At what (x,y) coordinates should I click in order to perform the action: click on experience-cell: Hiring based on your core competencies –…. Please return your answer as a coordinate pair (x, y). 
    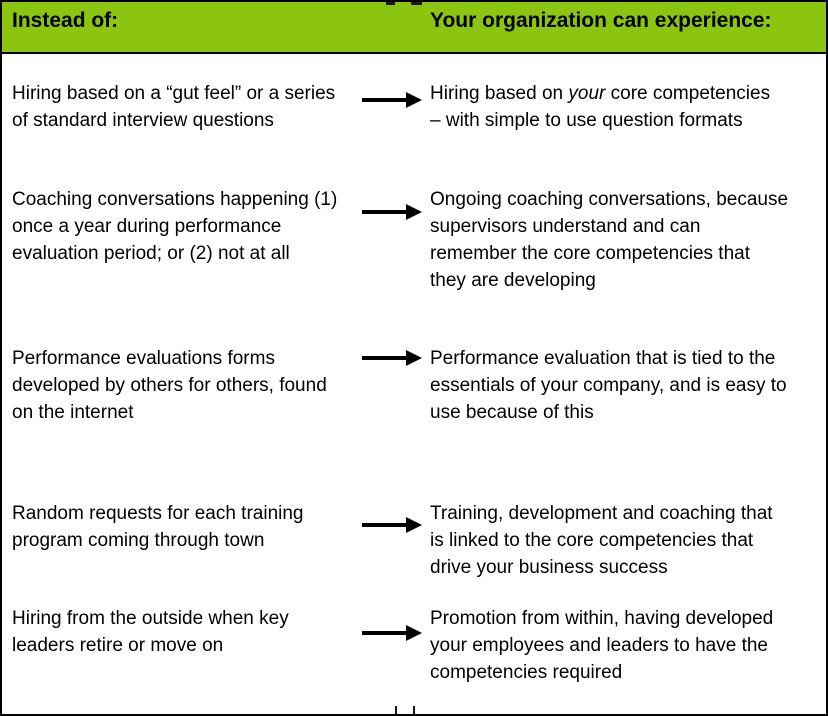
    Looking at the image, I should click on (626, 107).